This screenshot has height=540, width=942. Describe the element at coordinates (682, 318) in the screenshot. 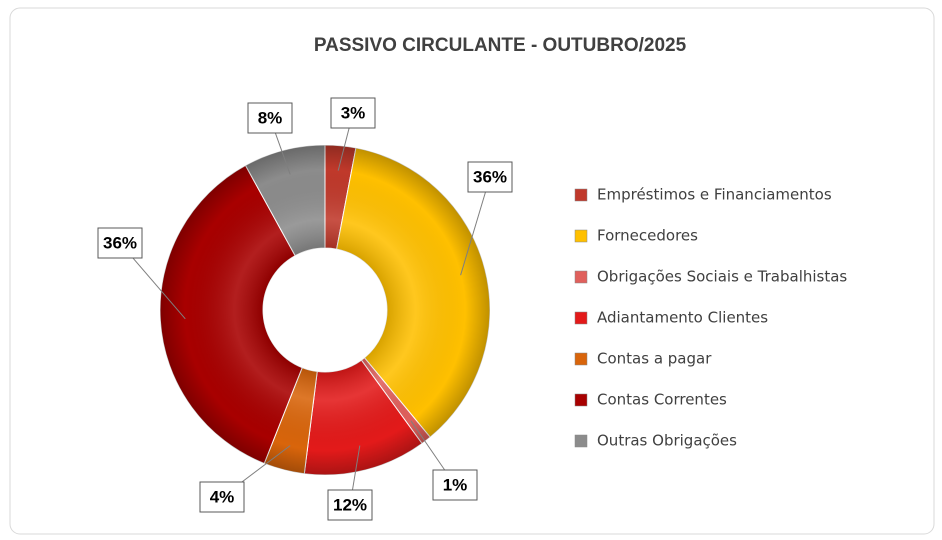

I see `legend-label: Adiantamento Clientes` at that location.